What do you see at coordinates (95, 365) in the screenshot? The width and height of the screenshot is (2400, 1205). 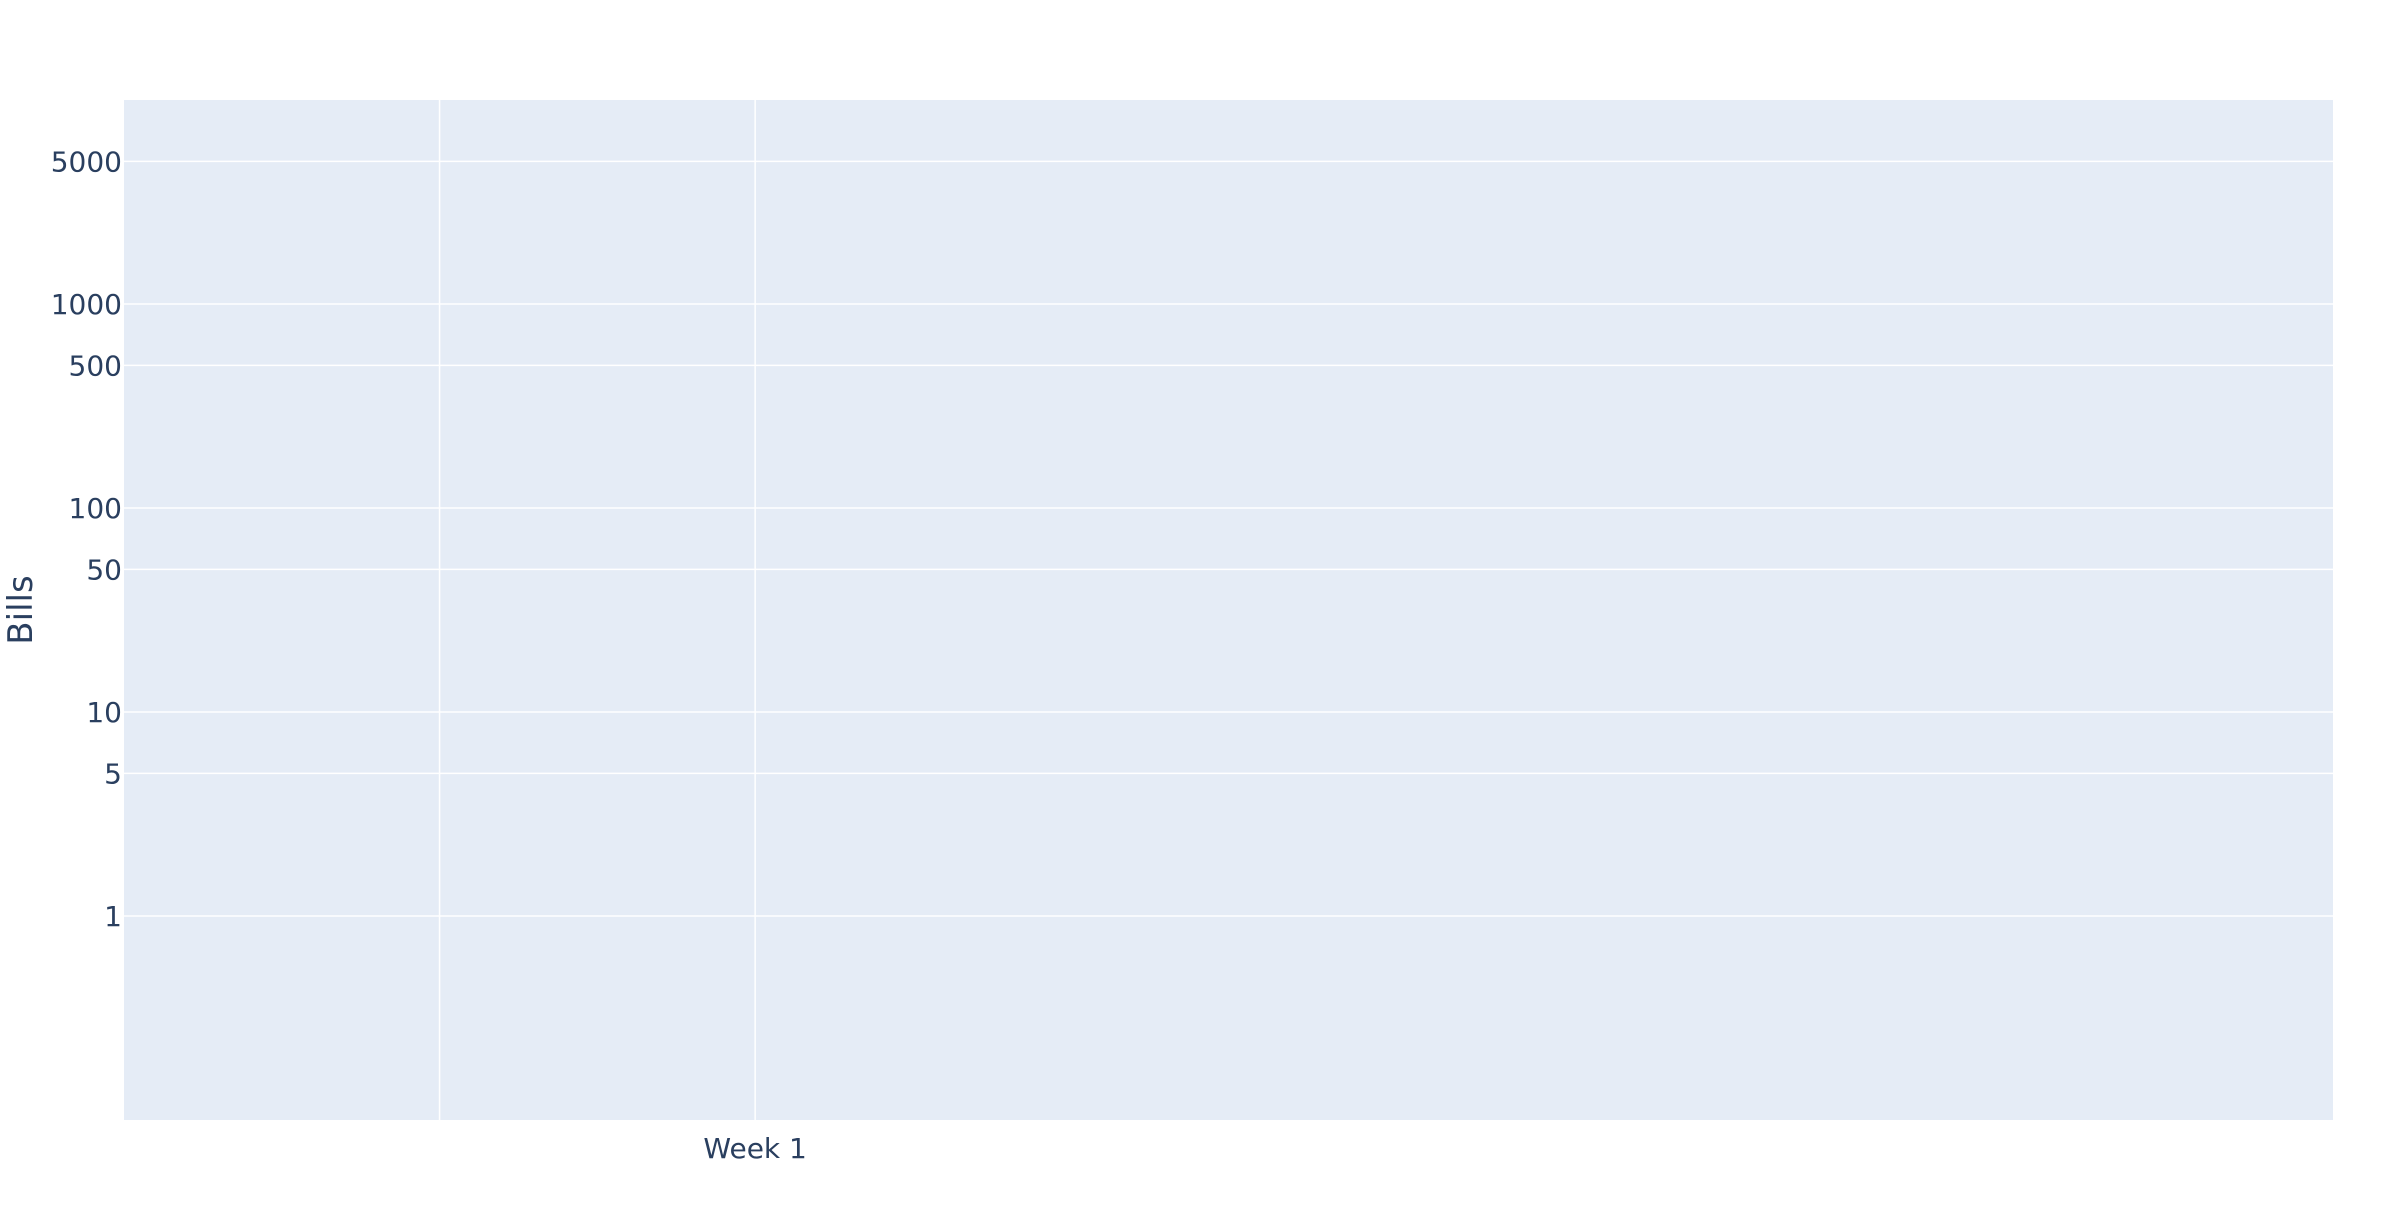 I see `y-tick-label: 500` at bounding box center [95, 365].